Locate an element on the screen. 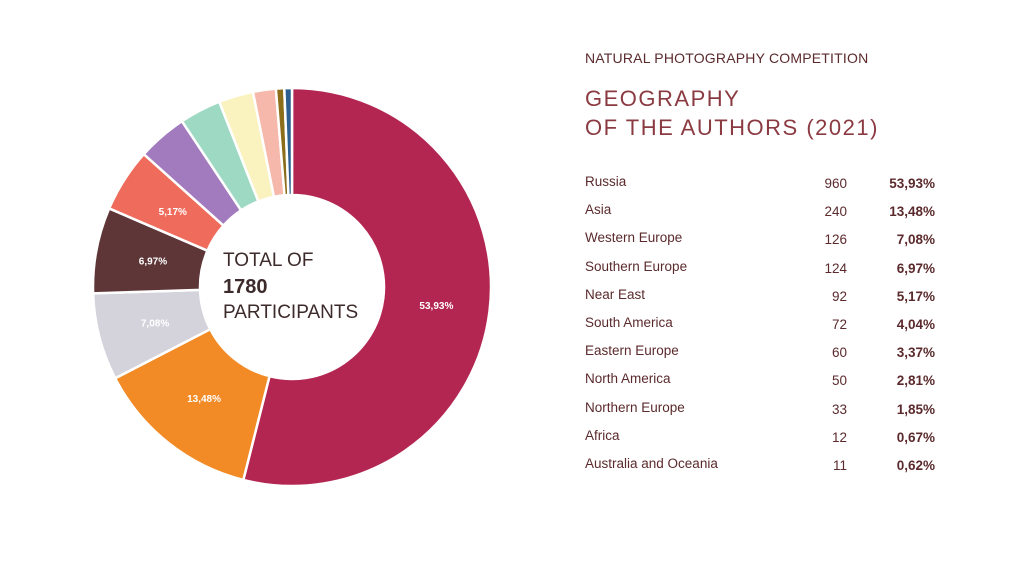  legend-count: 12 is located at coordinates (839, 437).